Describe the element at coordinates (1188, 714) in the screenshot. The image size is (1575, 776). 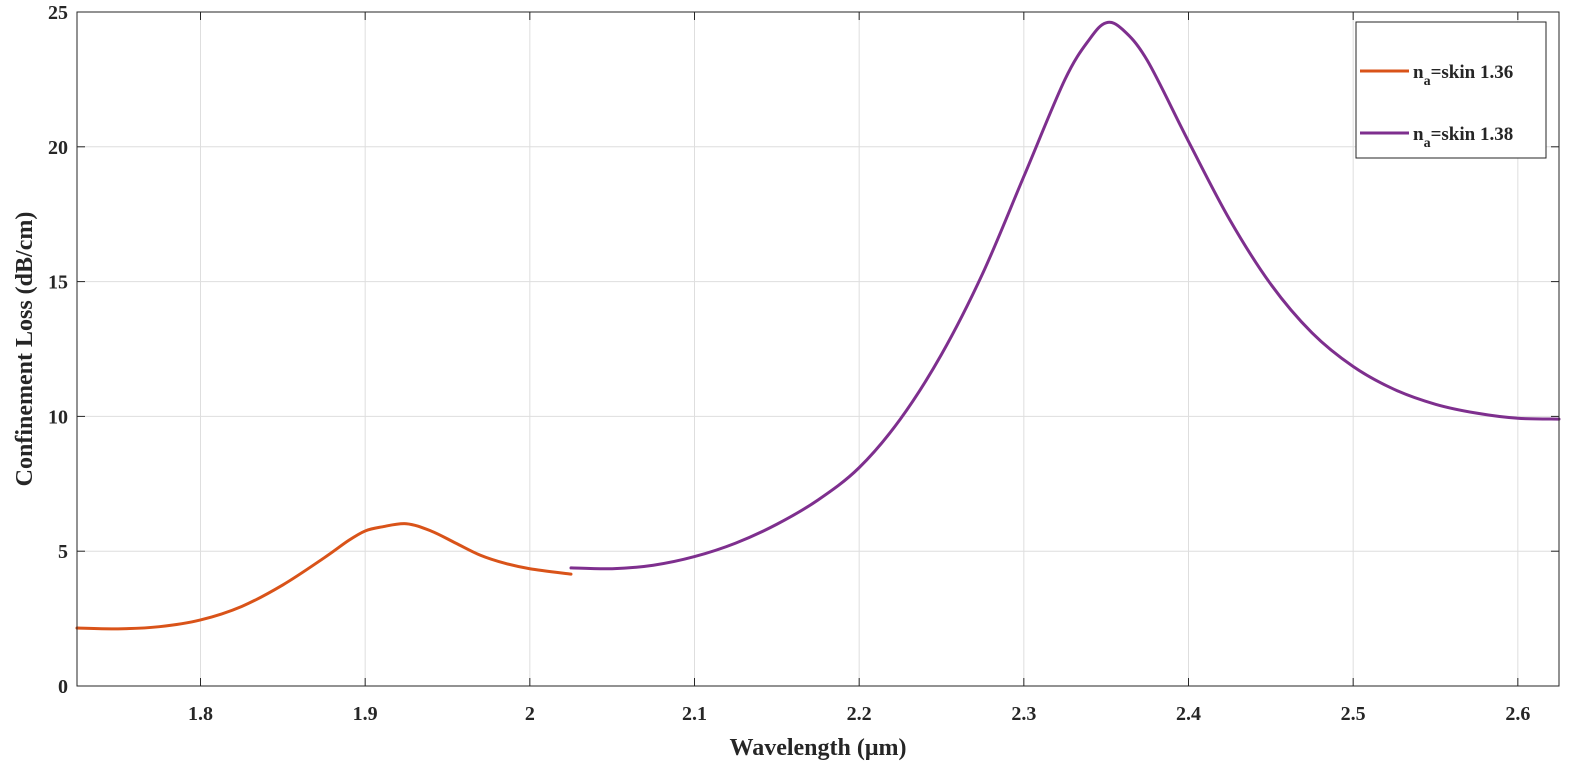
I see `x-tick-label: 2.4` at that location.